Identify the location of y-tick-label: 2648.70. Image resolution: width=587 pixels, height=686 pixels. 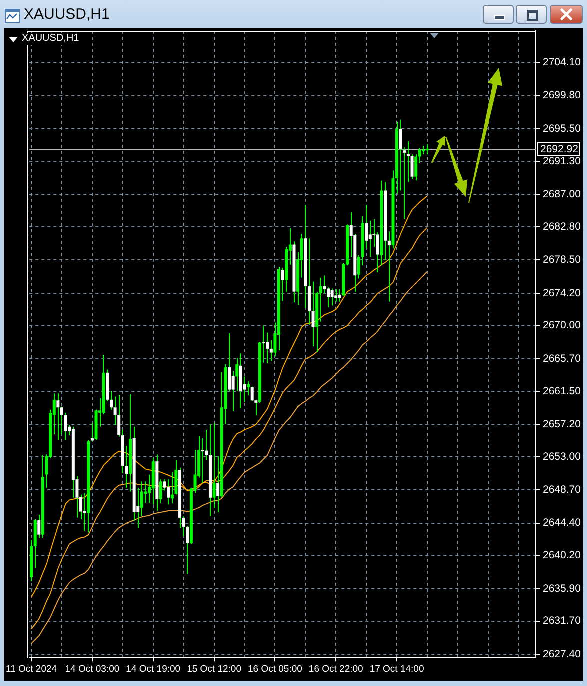
(562, 490).